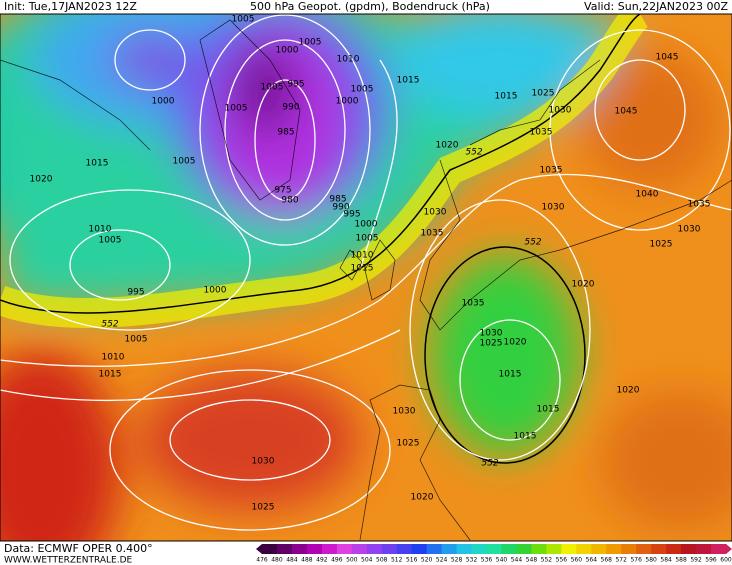  What do you see at coordinates (656, 6) in the screenshot?
I see `valid-time: Valid: Sun,22JAN2023 00Z` at bounding box center [656, 6].